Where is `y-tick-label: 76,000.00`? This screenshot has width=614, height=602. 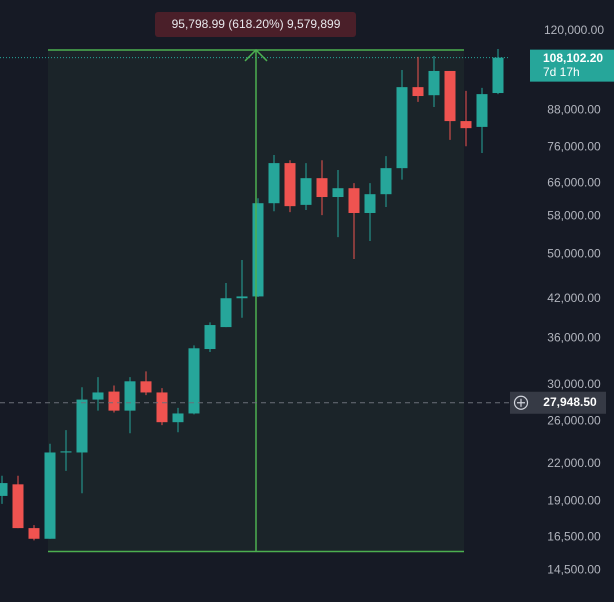 y-tick-label: 76,000.00 is located at coordinates (574, 147).